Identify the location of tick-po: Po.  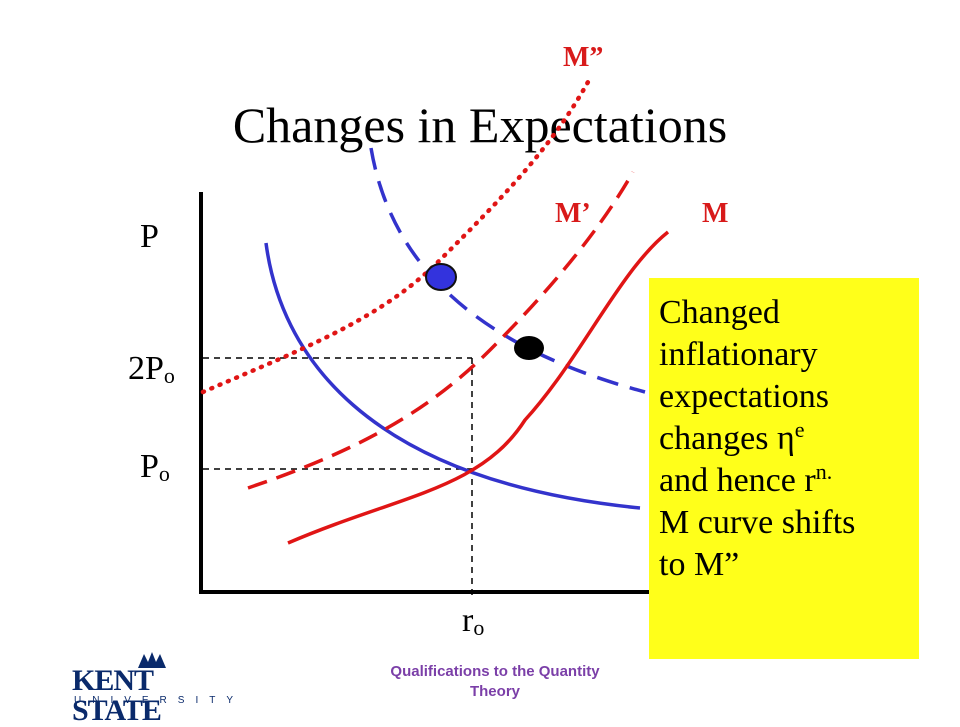
(155, 467).